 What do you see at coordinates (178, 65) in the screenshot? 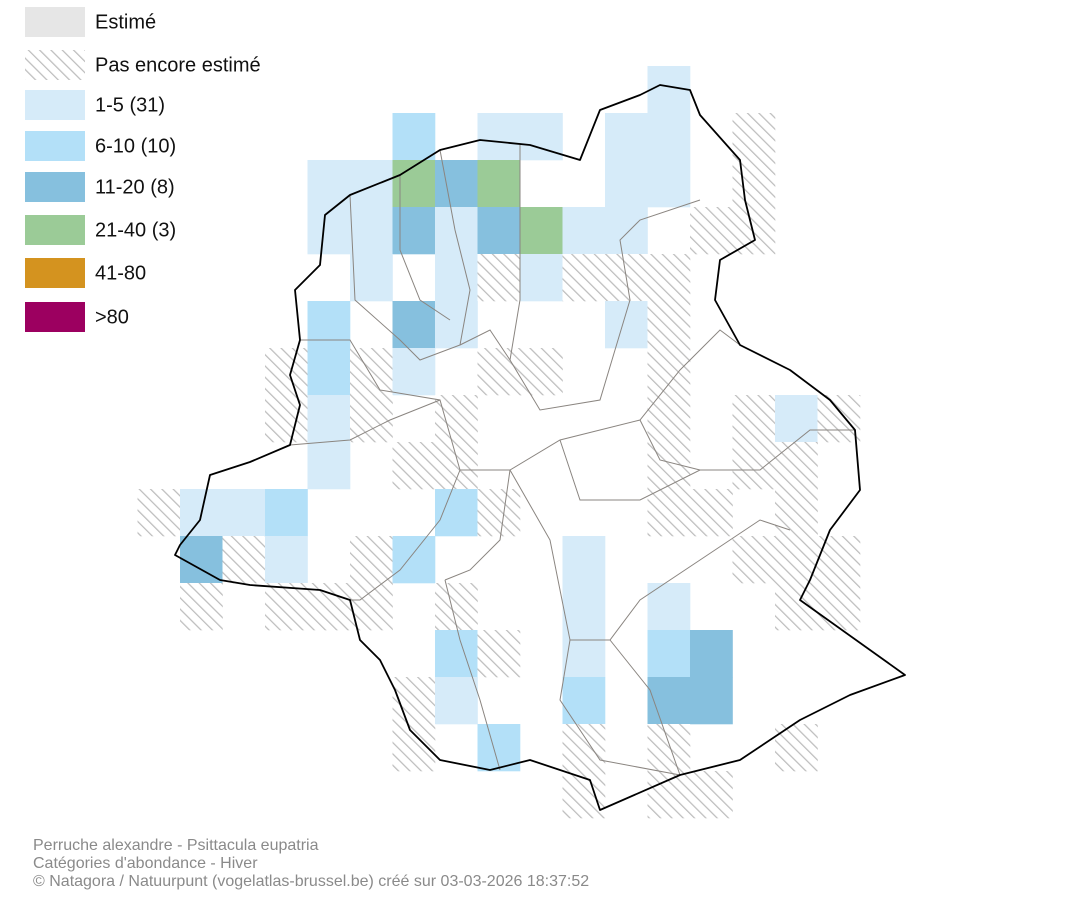
I see `legend-label: Pas encore estimé` at bounding box center [178, 65].